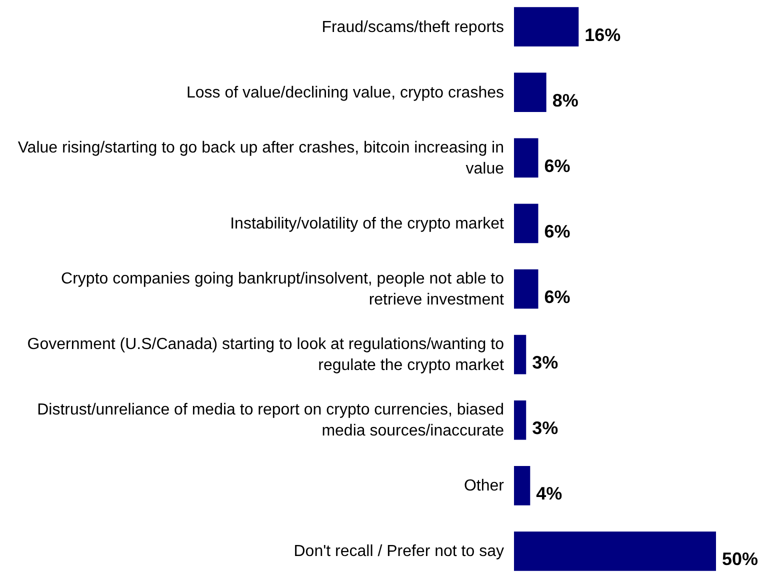 This screenshot has width=768, height=582. Describe the element at coordinates (484, 486) in the screenshot. I see `y-tick-label: Other` at that location.